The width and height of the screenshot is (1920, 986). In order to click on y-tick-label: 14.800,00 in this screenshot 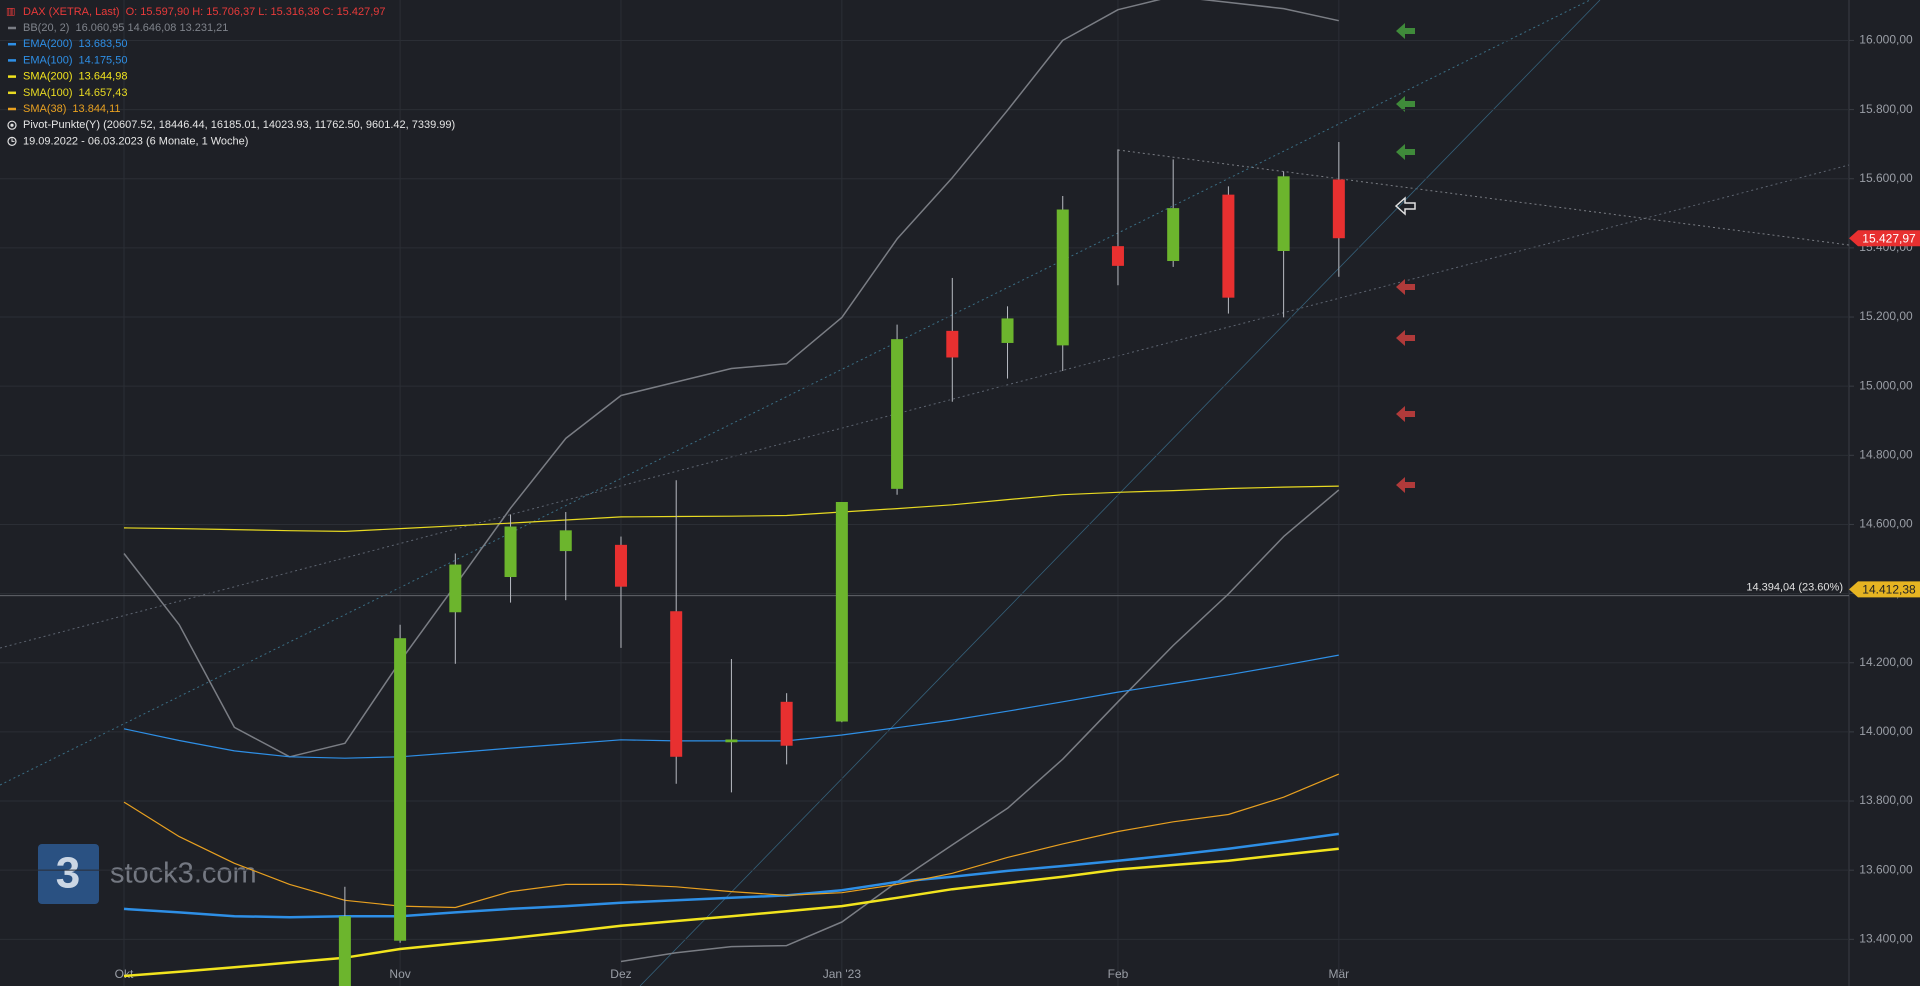, I will do `click(1886, 454)`.